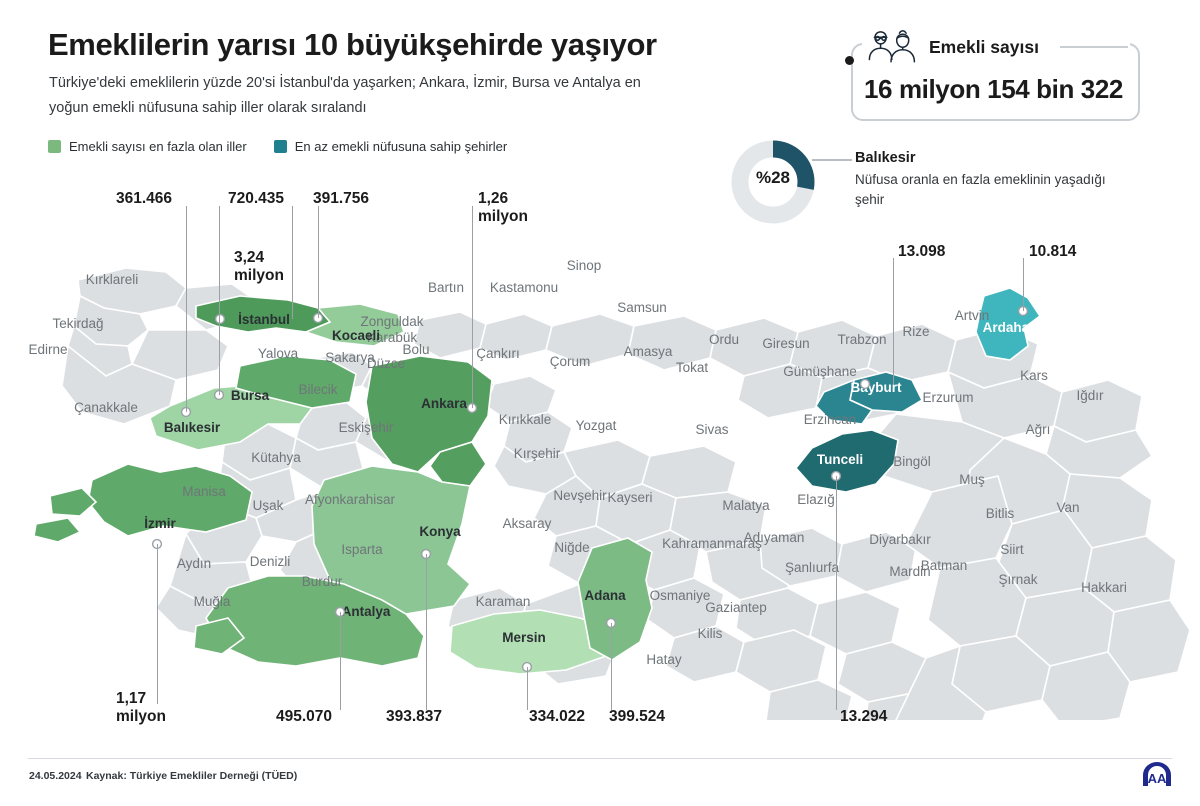 The width and height of the screenshot is (1200, 806). Describe the element at coordinates (944, 565) in the screenshot. I see `province-label-batman: Batman` at that location.